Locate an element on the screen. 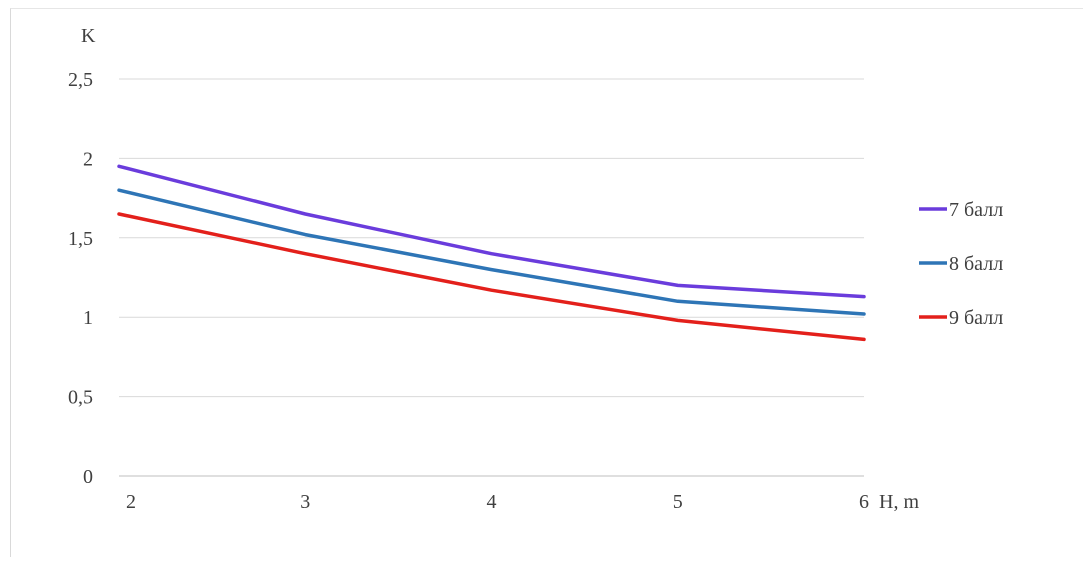 The image size is (1085, 562). legend-label-2: 8 балл is located at coordinates (976, 264).